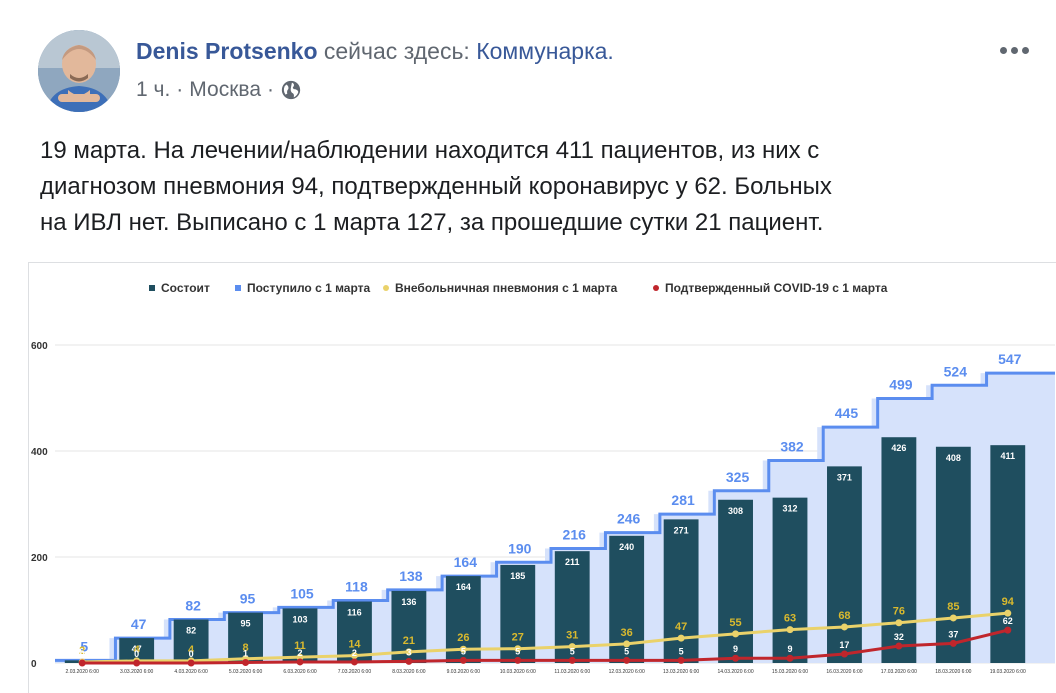  What do you see at coordinates (185, 288) in the screenshot?
I see `legend-label: Состоит` at bounding box center [185, 288].